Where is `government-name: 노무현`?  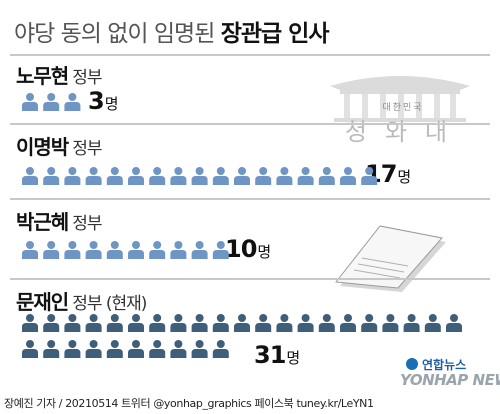 government-name: 노무현 is located at coordinates (42, 76).